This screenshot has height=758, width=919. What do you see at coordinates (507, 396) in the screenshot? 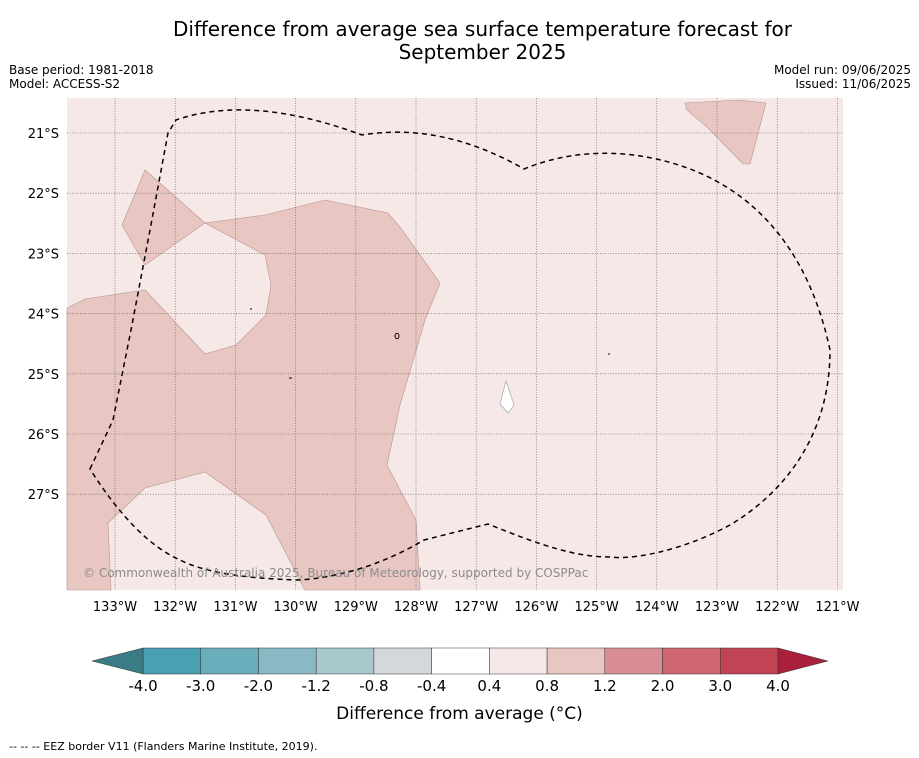
I see `anomaly-island-white` at bounding box center [507, 396].